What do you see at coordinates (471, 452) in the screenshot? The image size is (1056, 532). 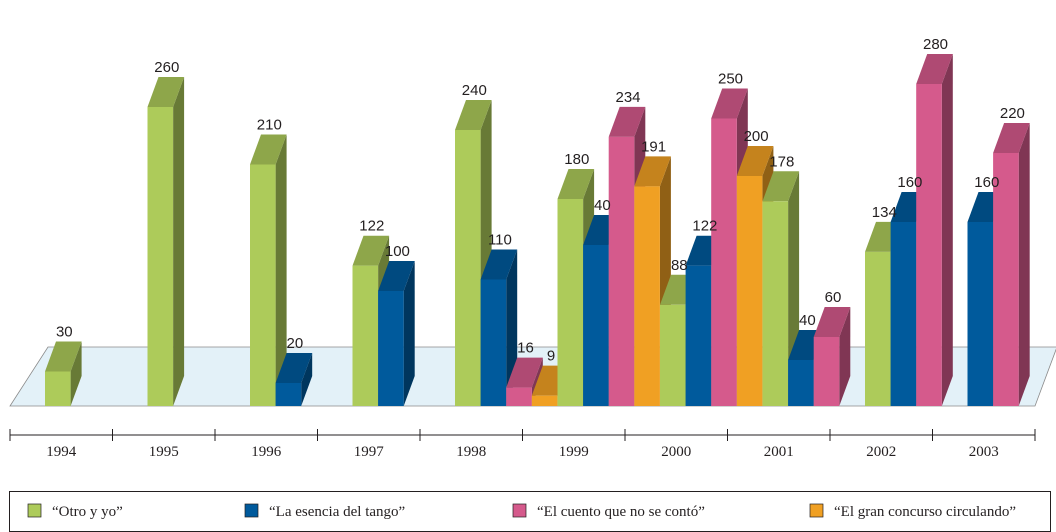 I see `x-tick-label: 1998` at bounding box center [471, 452].